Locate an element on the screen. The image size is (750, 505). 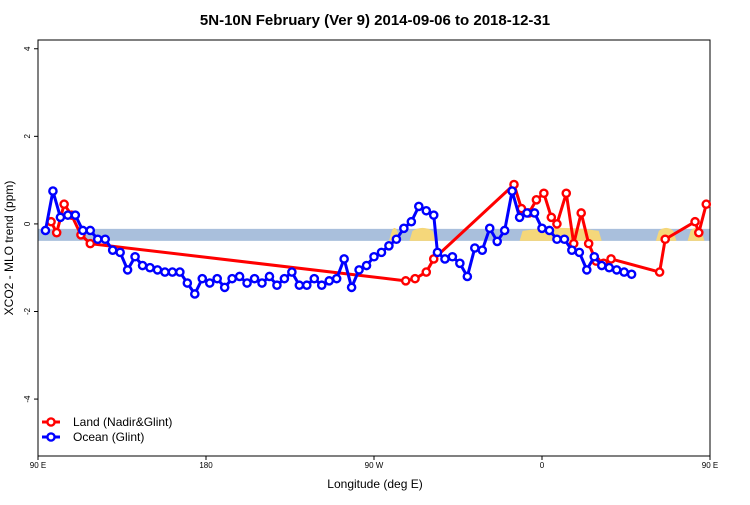
x-tick-label-0: 90 E is located at coordinates (38, 465).